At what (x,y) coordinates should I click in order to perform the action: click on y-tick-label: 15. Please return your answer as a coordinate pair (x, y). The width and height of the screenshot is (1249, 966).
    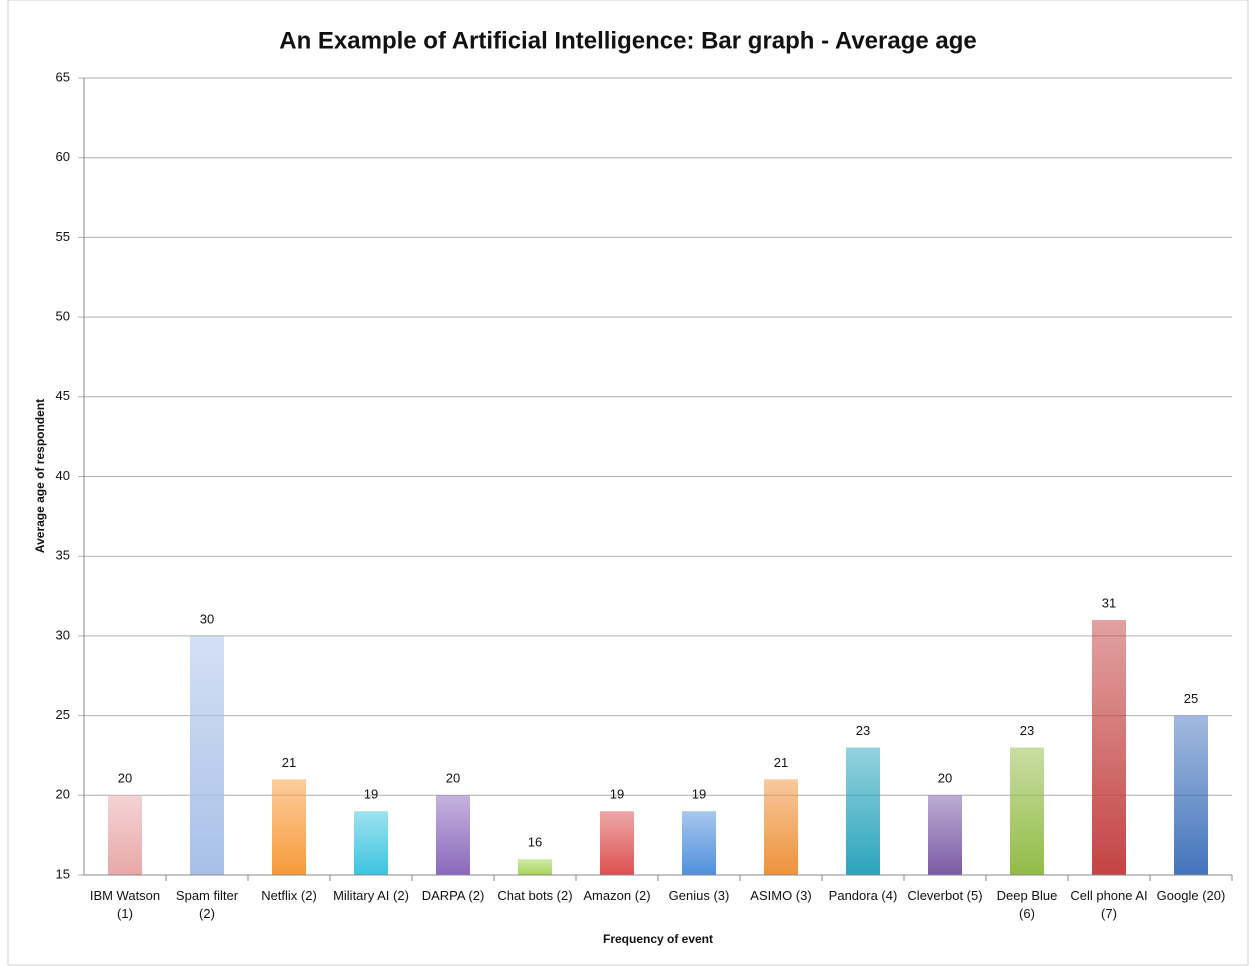
    Looking at the image, I should click on (63, 873).